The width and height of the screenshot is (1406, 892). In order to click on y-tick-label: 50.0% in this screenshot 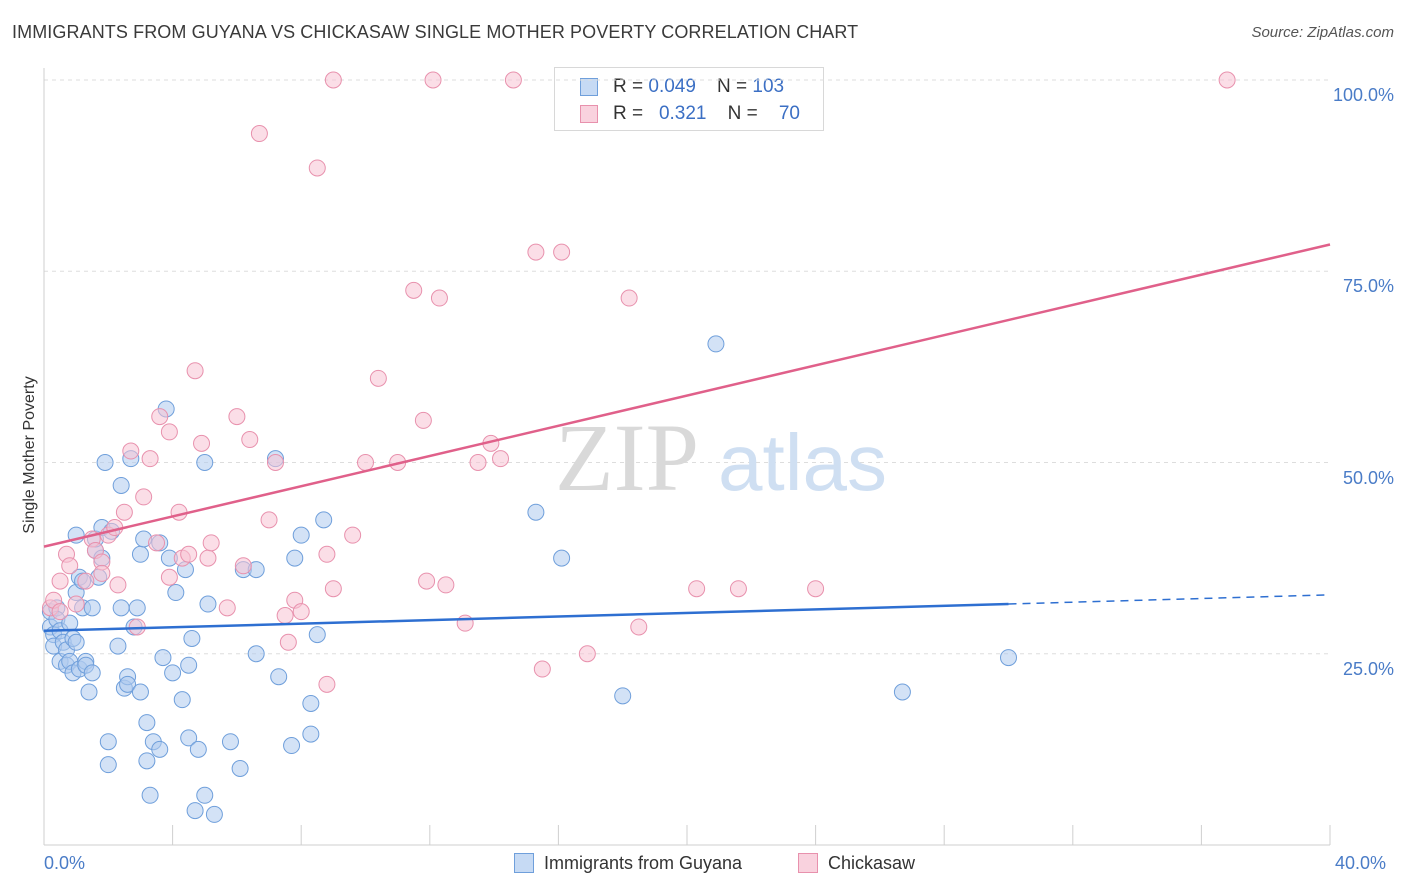, I will do `click(1368, 477)`.